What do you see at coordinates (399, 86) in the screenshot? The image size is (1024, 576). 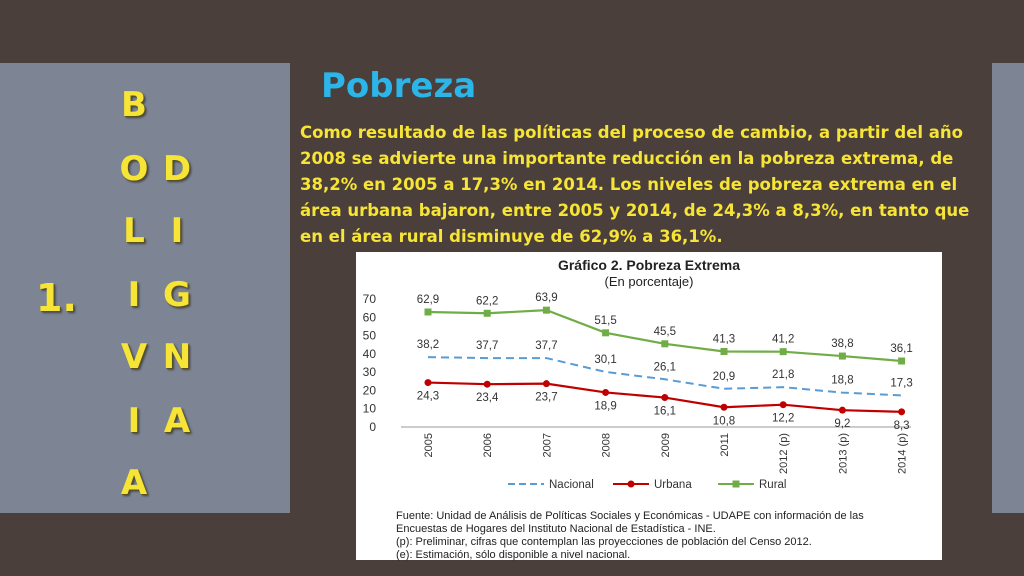 I see `slide-title: Pobreza` at bounding box center [399, 86].